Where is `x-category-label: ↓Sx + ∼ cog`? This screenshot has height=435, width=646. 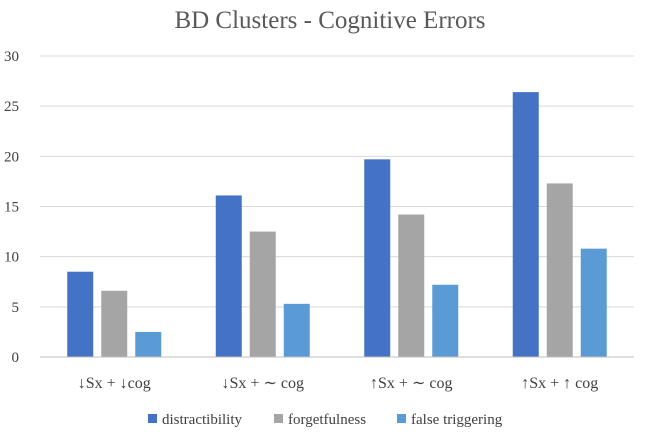
x-category-label: ↓Sx + ∼ cog is located at coordinates (263, 383).